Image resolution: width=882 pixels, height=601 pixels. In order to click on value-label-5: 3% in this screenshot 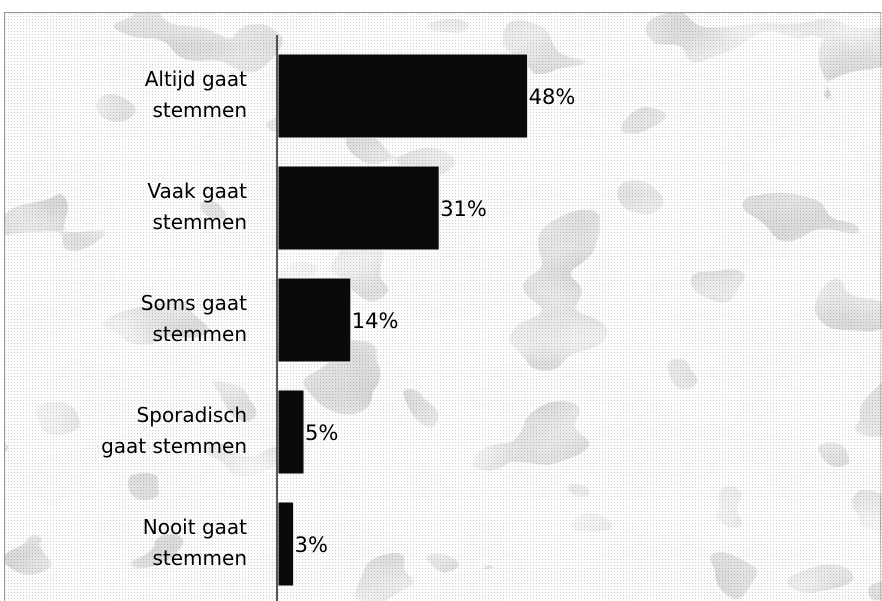, I will do `click(311, 545)`.